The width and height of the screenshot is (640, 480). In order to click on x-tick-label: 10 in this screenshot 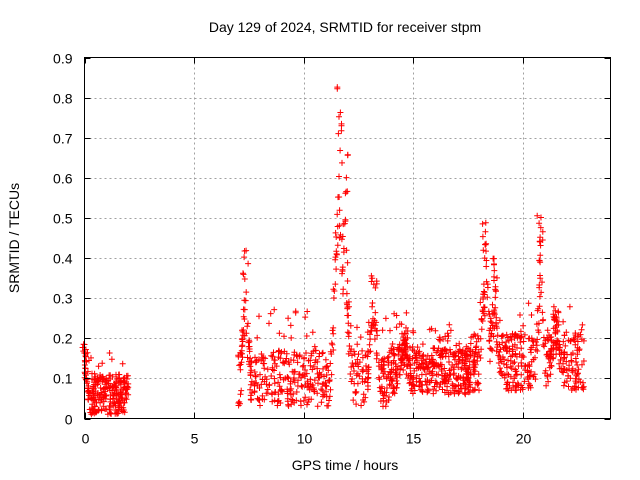, I will do `click(305, 439)`.